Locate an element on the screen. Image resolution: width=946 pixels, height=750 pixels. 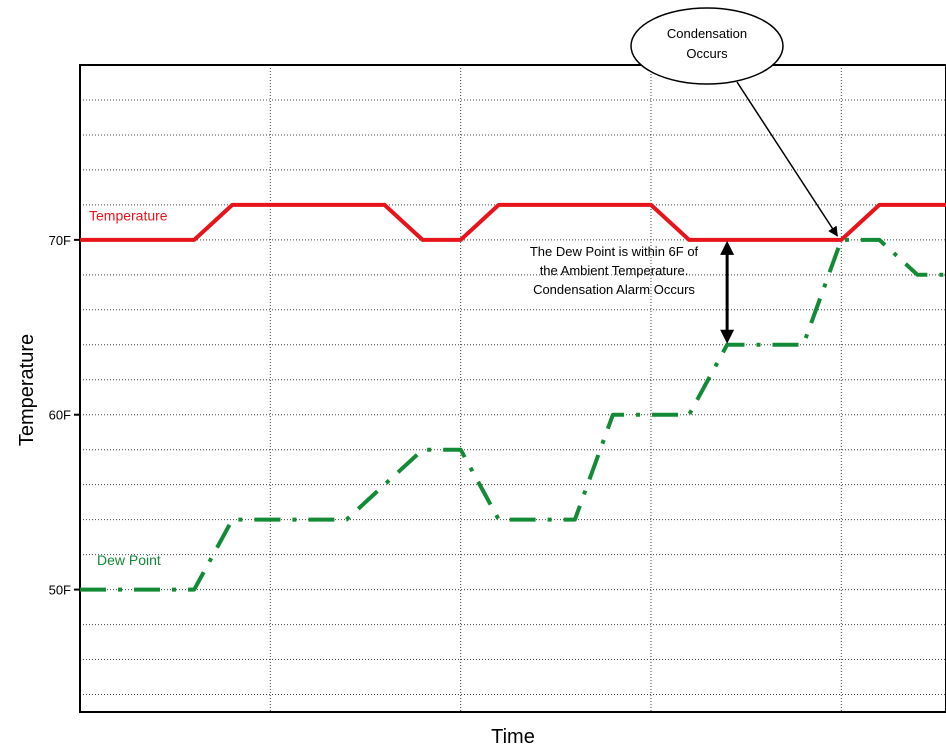
y-axis-ticks: 50F 60F 70F is located at coordinates (64, 415).